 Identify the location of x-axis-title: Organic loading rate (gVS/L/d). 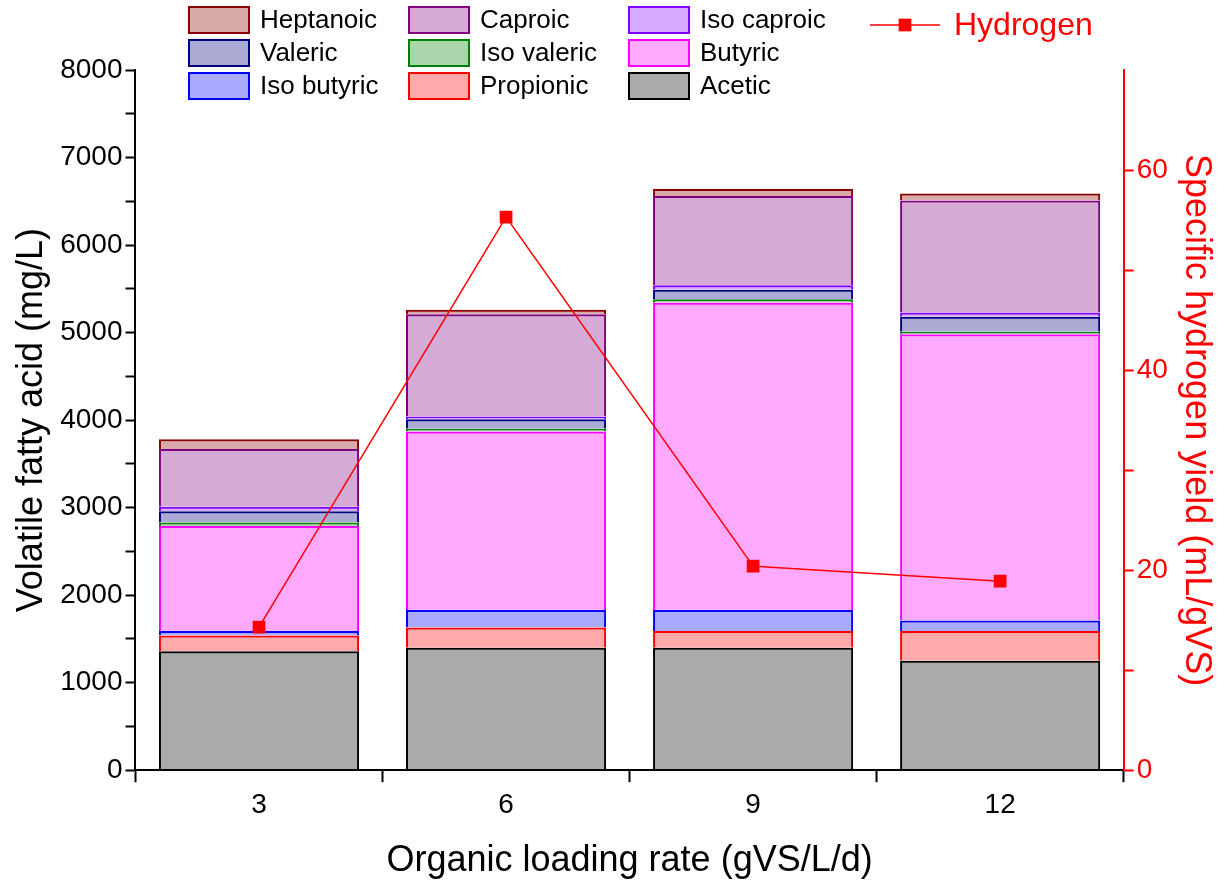
(629, 859).